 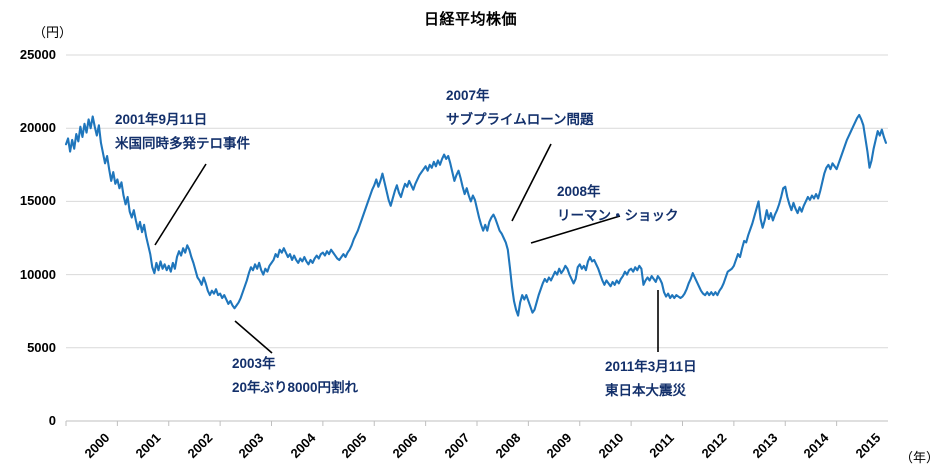 What do you see at coordinates (520, 108) in the screenshot?
I see `annotation-subprime: 2007年 サブプライムローン問題` at bounding box center [520, 108].